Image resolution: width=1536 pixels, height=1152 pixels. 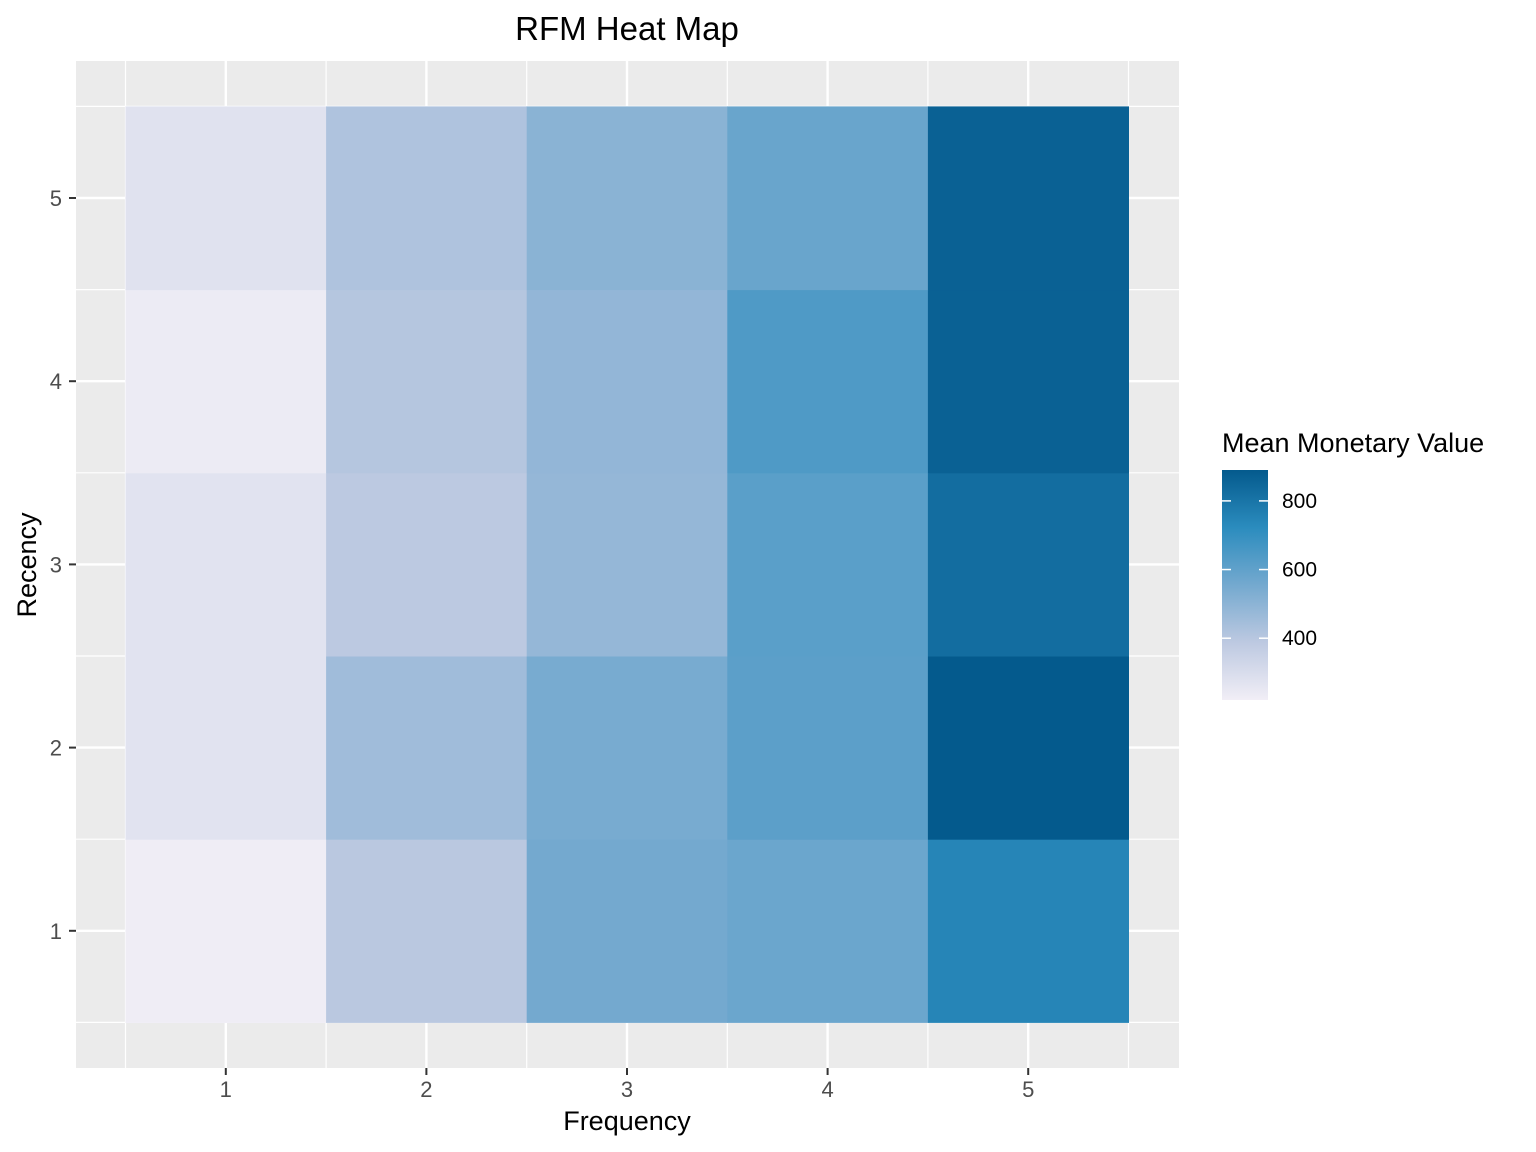 What do you see at coordinates (1245, 585) in the screenshot?
I see `colorbar` at bounding box center [1245, 585].